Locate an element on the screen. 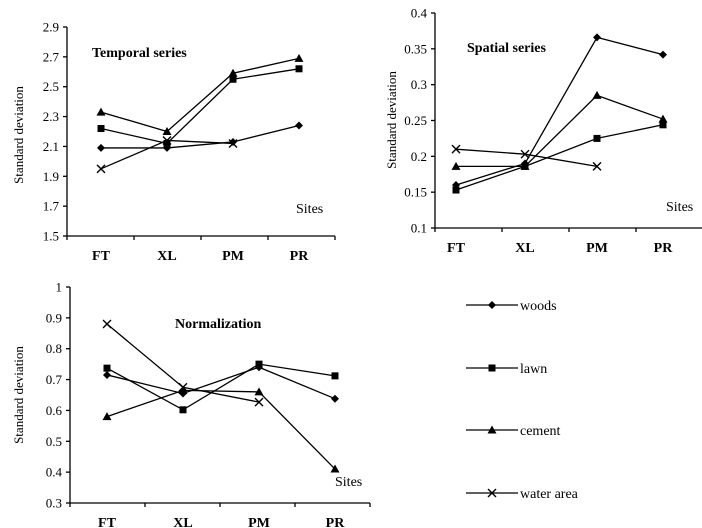 The width and height of the screenshot is (702, 528). legend-label: water area is located at coordinates (549, 494).